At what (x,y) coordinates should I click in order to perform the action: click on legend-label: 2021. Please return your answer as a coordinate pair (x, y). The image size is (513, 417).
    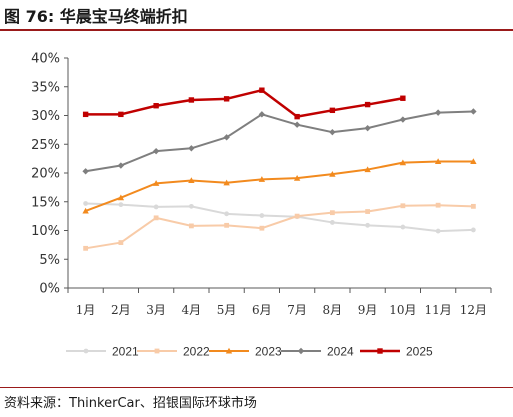
    Looking at the image, I should click on (125, 352).